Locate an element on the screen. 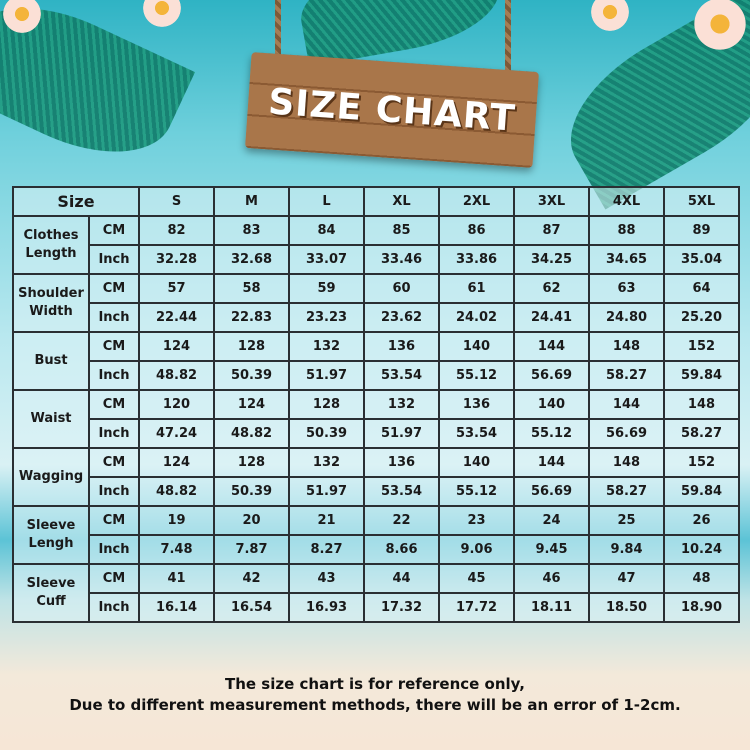 The width and height of the screenshot is (750, 750). size-header-5xl: 5XL is located at coordinates (701, 201).